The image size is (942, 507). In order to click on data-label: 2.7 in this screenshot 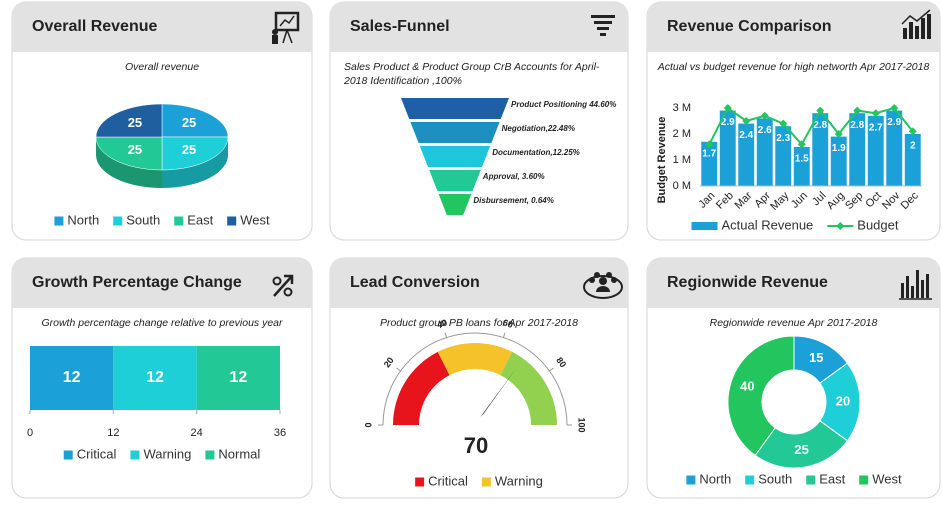, I will do `click(876, 127)`.